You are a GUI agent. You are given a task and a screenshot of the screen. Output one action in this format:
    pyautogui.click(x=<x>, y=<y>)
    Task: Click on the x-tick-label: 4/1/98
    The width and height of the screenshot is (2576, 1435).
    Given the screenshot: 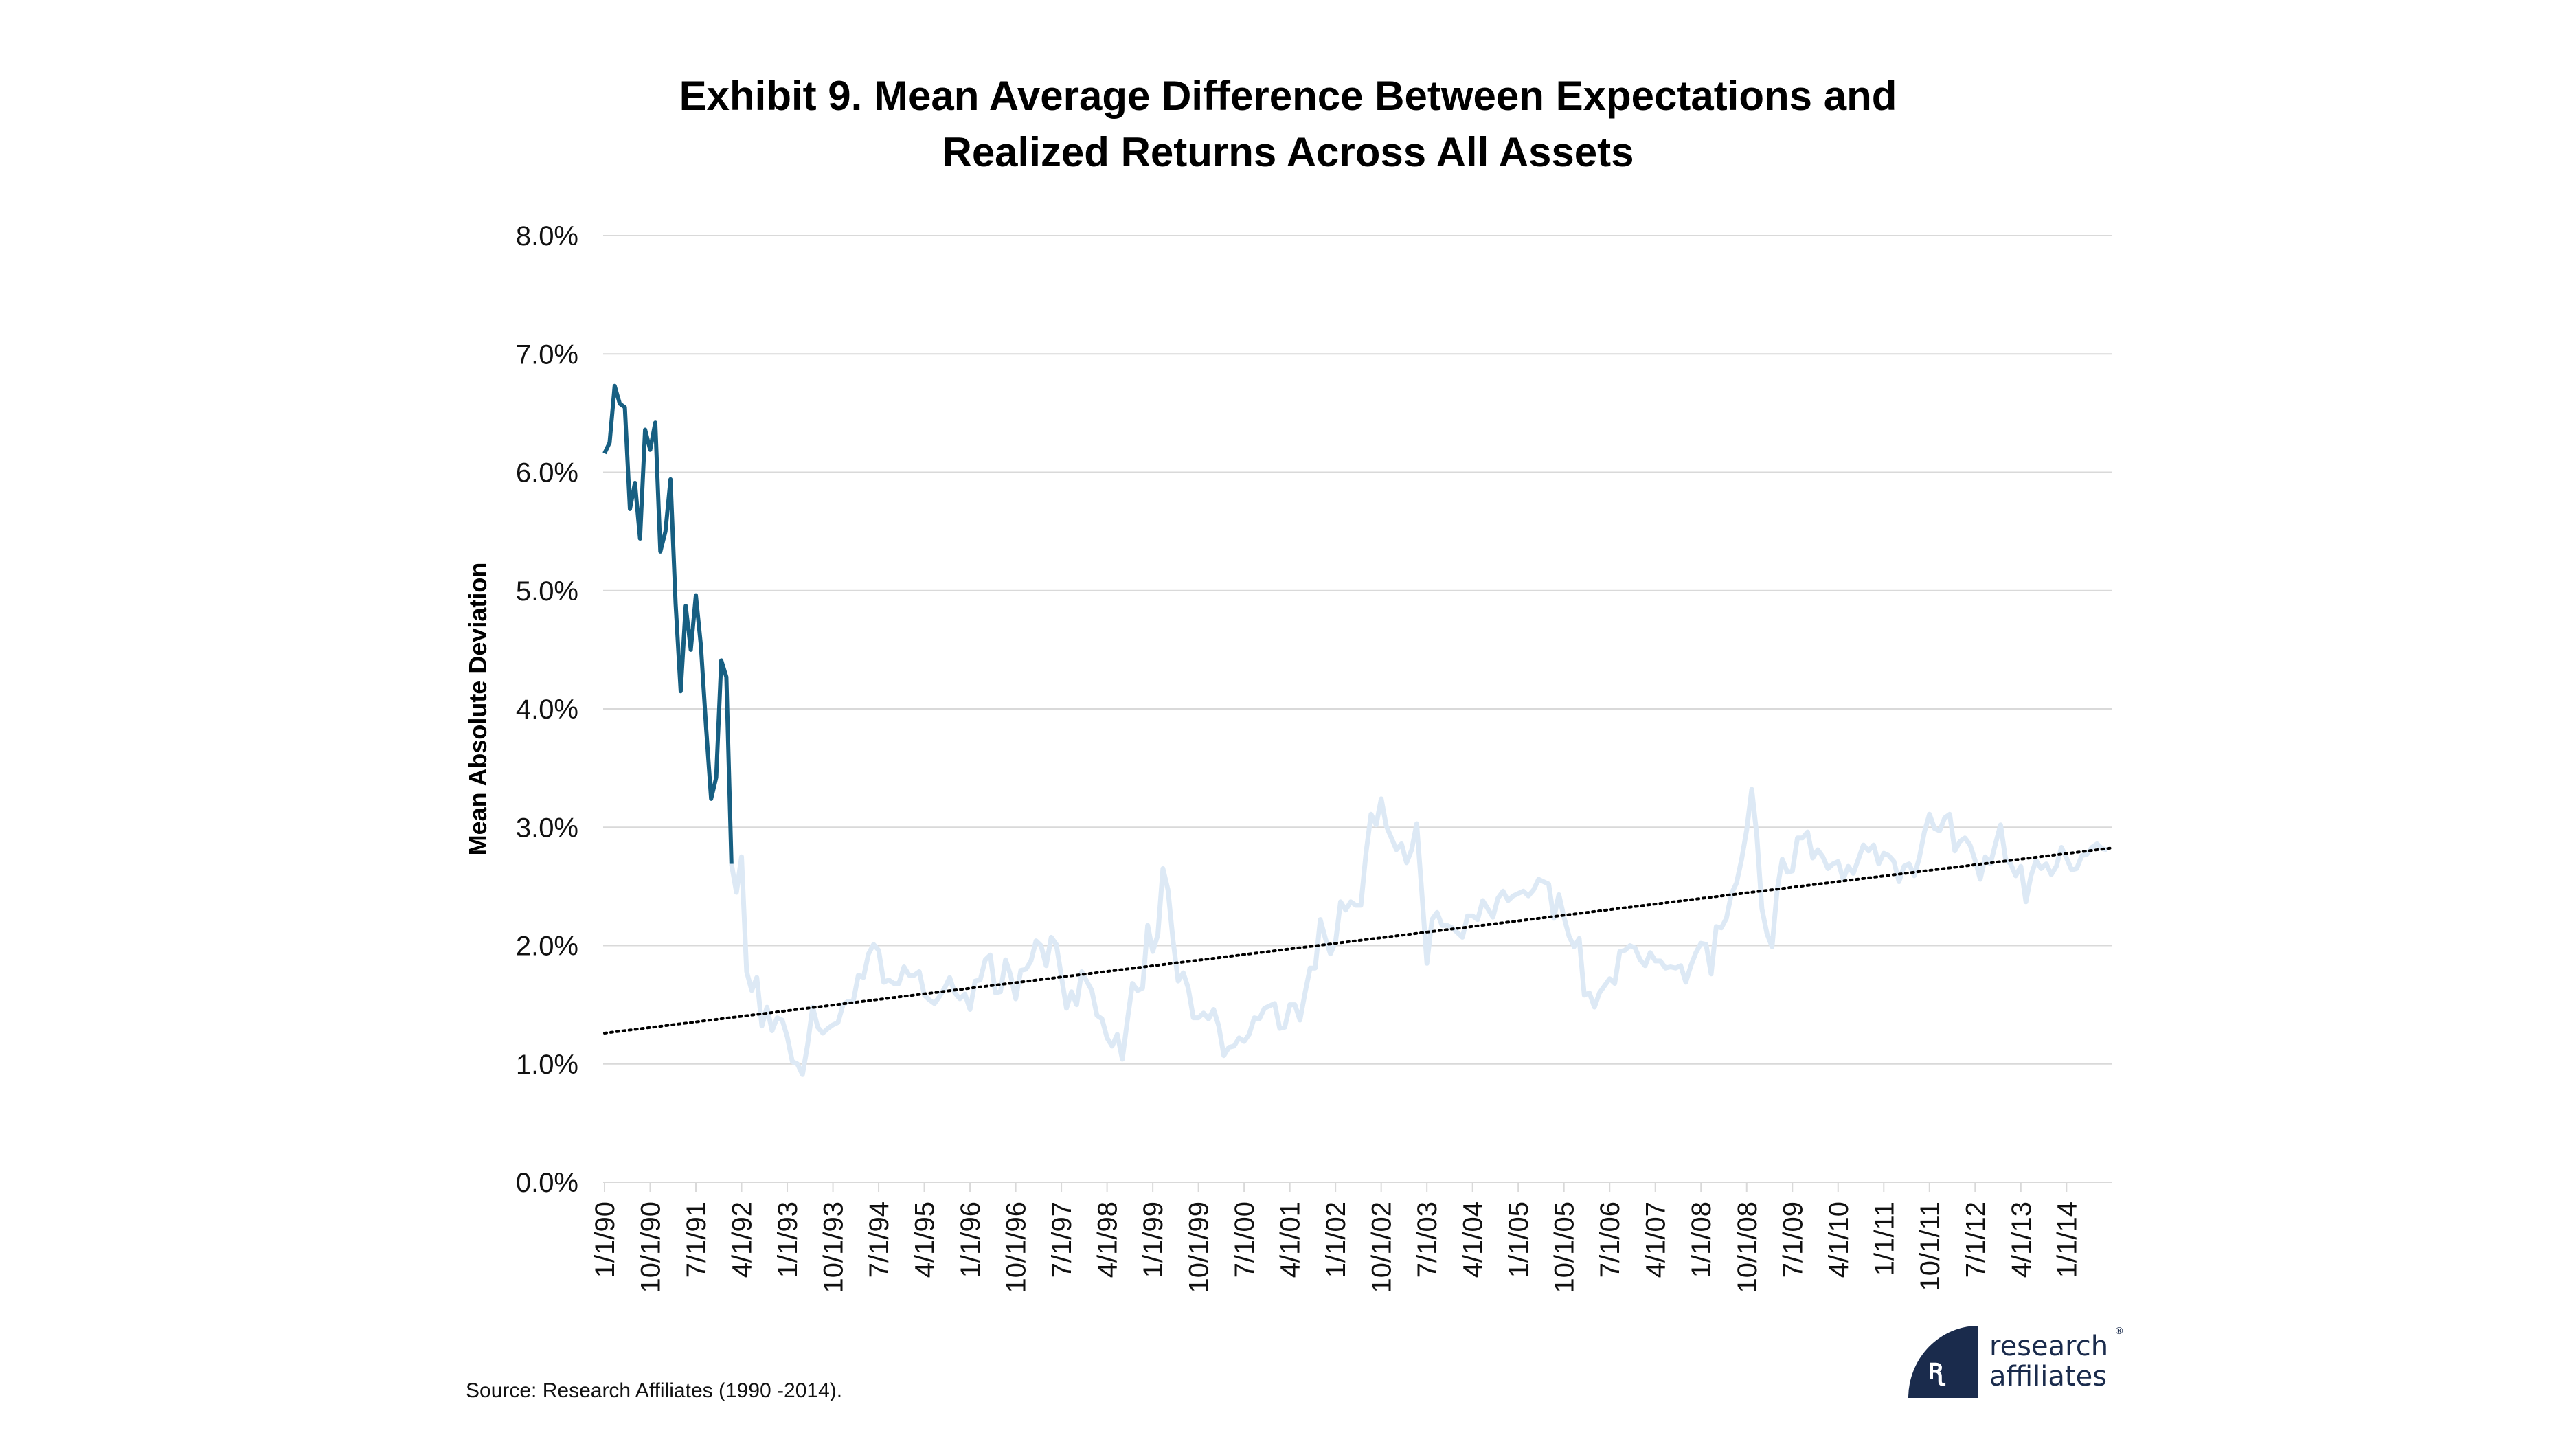 What is the action you would take?
    pyautogui.click(x=1108, y=1239)
    